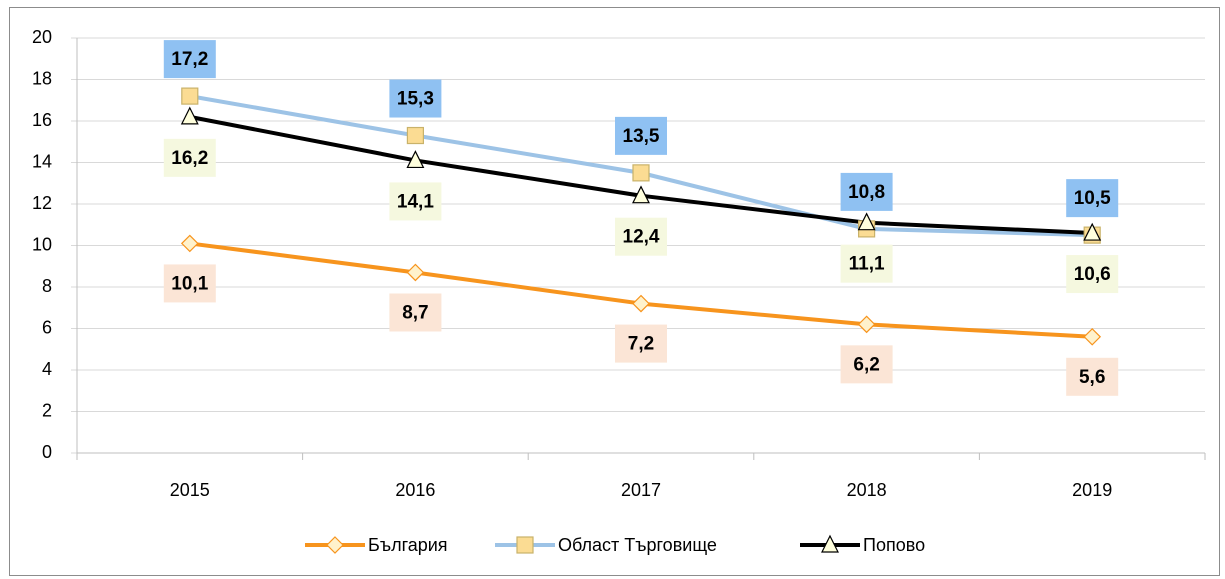 Image resolution: width=1225 pixels, height=579 pixels. What do you see at coordinates (894, 545) in the screenshot?
I see `legend-label: Попово` at bounding box center [894, 545].